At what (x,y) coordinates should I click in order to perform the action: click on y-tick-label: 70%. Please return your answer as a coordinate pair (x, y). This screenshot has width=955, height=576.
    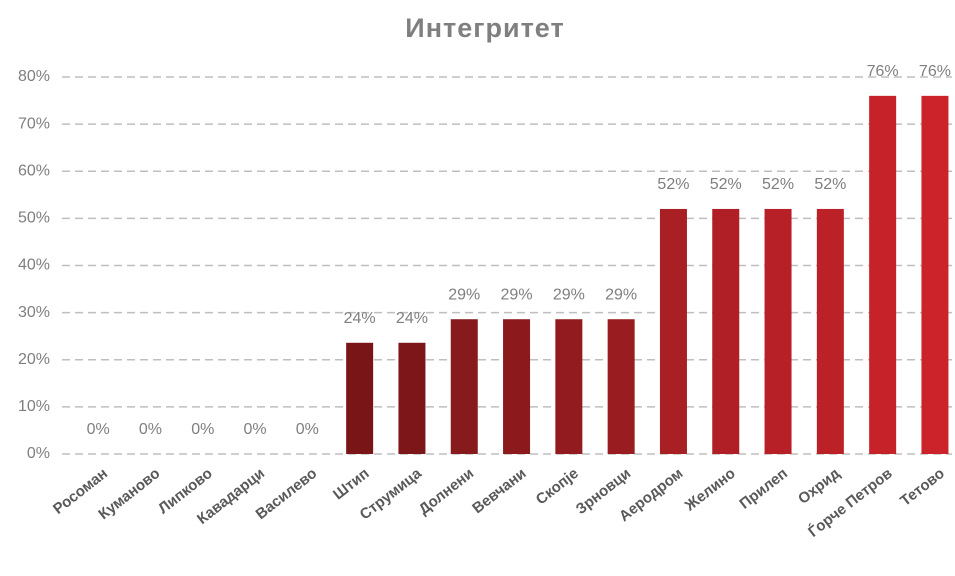
    Looking at the image, I should click on (34, 123).